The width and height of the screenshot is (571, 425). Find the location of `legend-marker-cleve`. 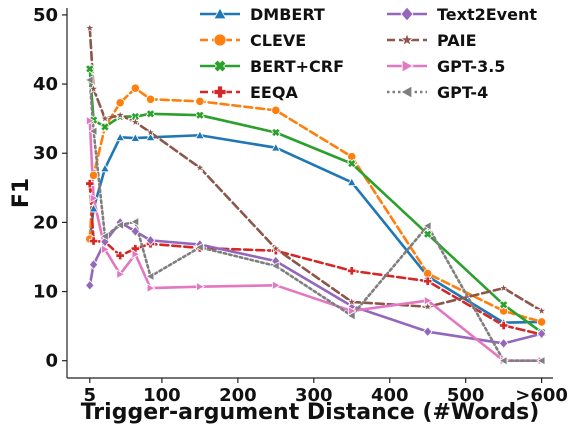

legend-marker-cleve is located at coordinates (220, 40).